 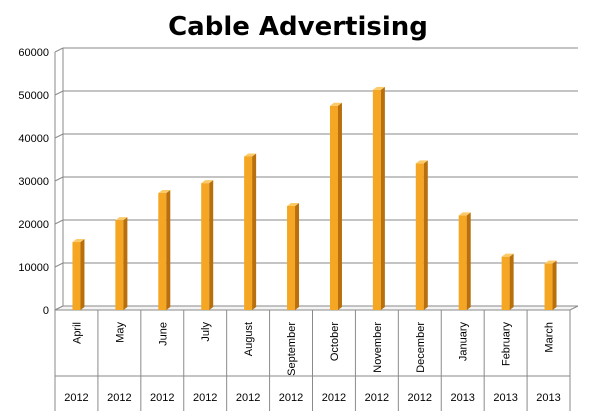 What do you see at coordinates (316, 308) in the screenshot?
I see `chart-floor` at bounding box center [316, 308].